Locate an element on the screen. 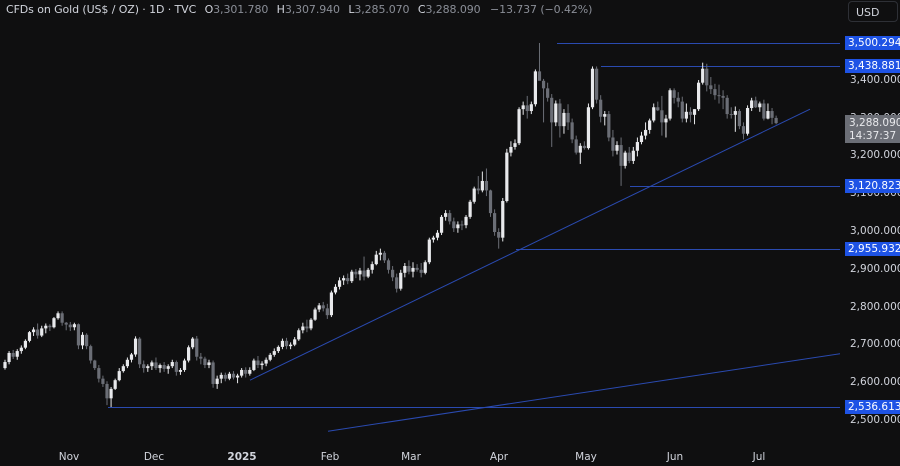 The image size is (900, 466). current-price-tag: 3,288.090 14:37:37 is located at coordinates (872, 129).